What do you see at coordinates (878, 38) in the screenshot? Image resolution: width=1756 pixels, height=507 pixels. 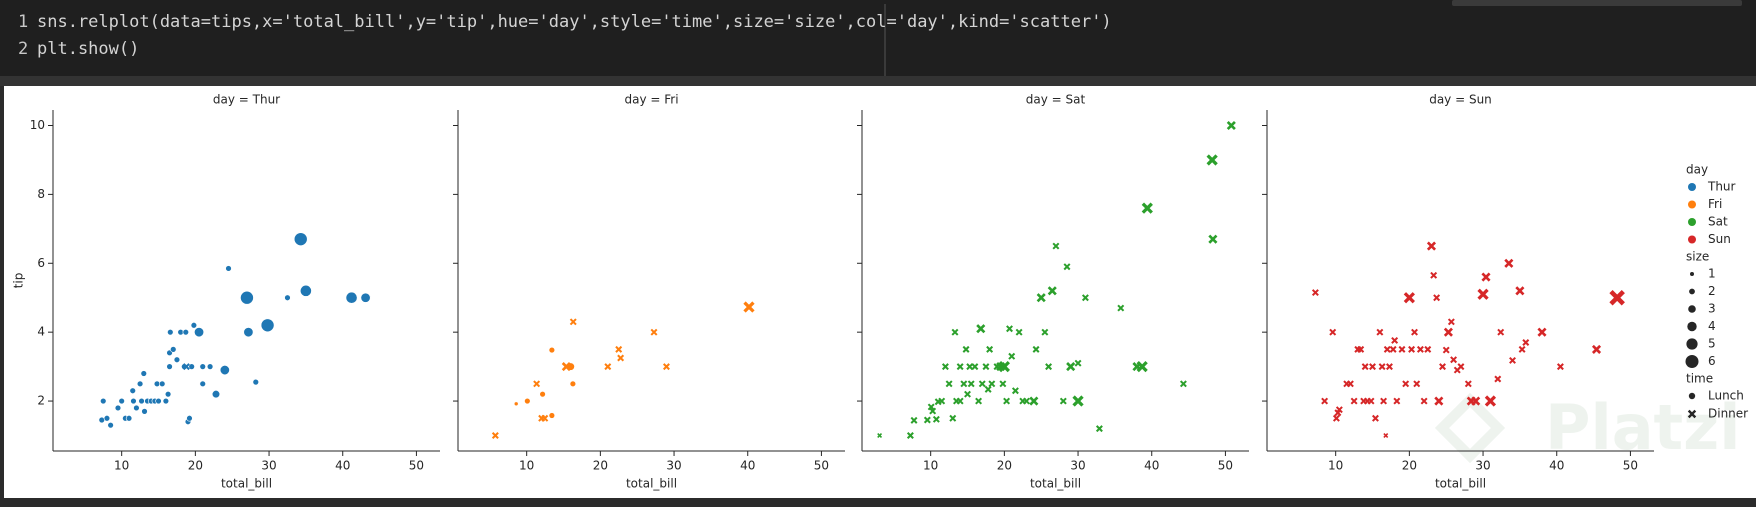 I see `code-cell` at bounding box center [878, 38].